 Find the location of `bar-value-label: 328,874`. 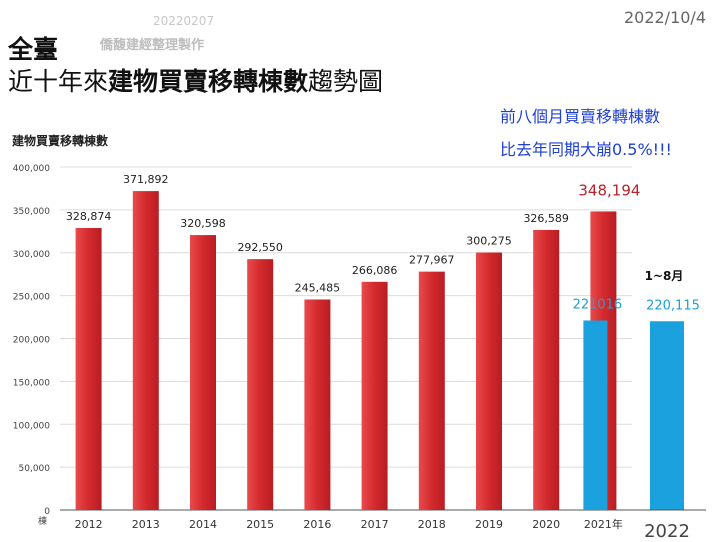

bar-value-label: 328,874 is located at coordinates (89, 216).